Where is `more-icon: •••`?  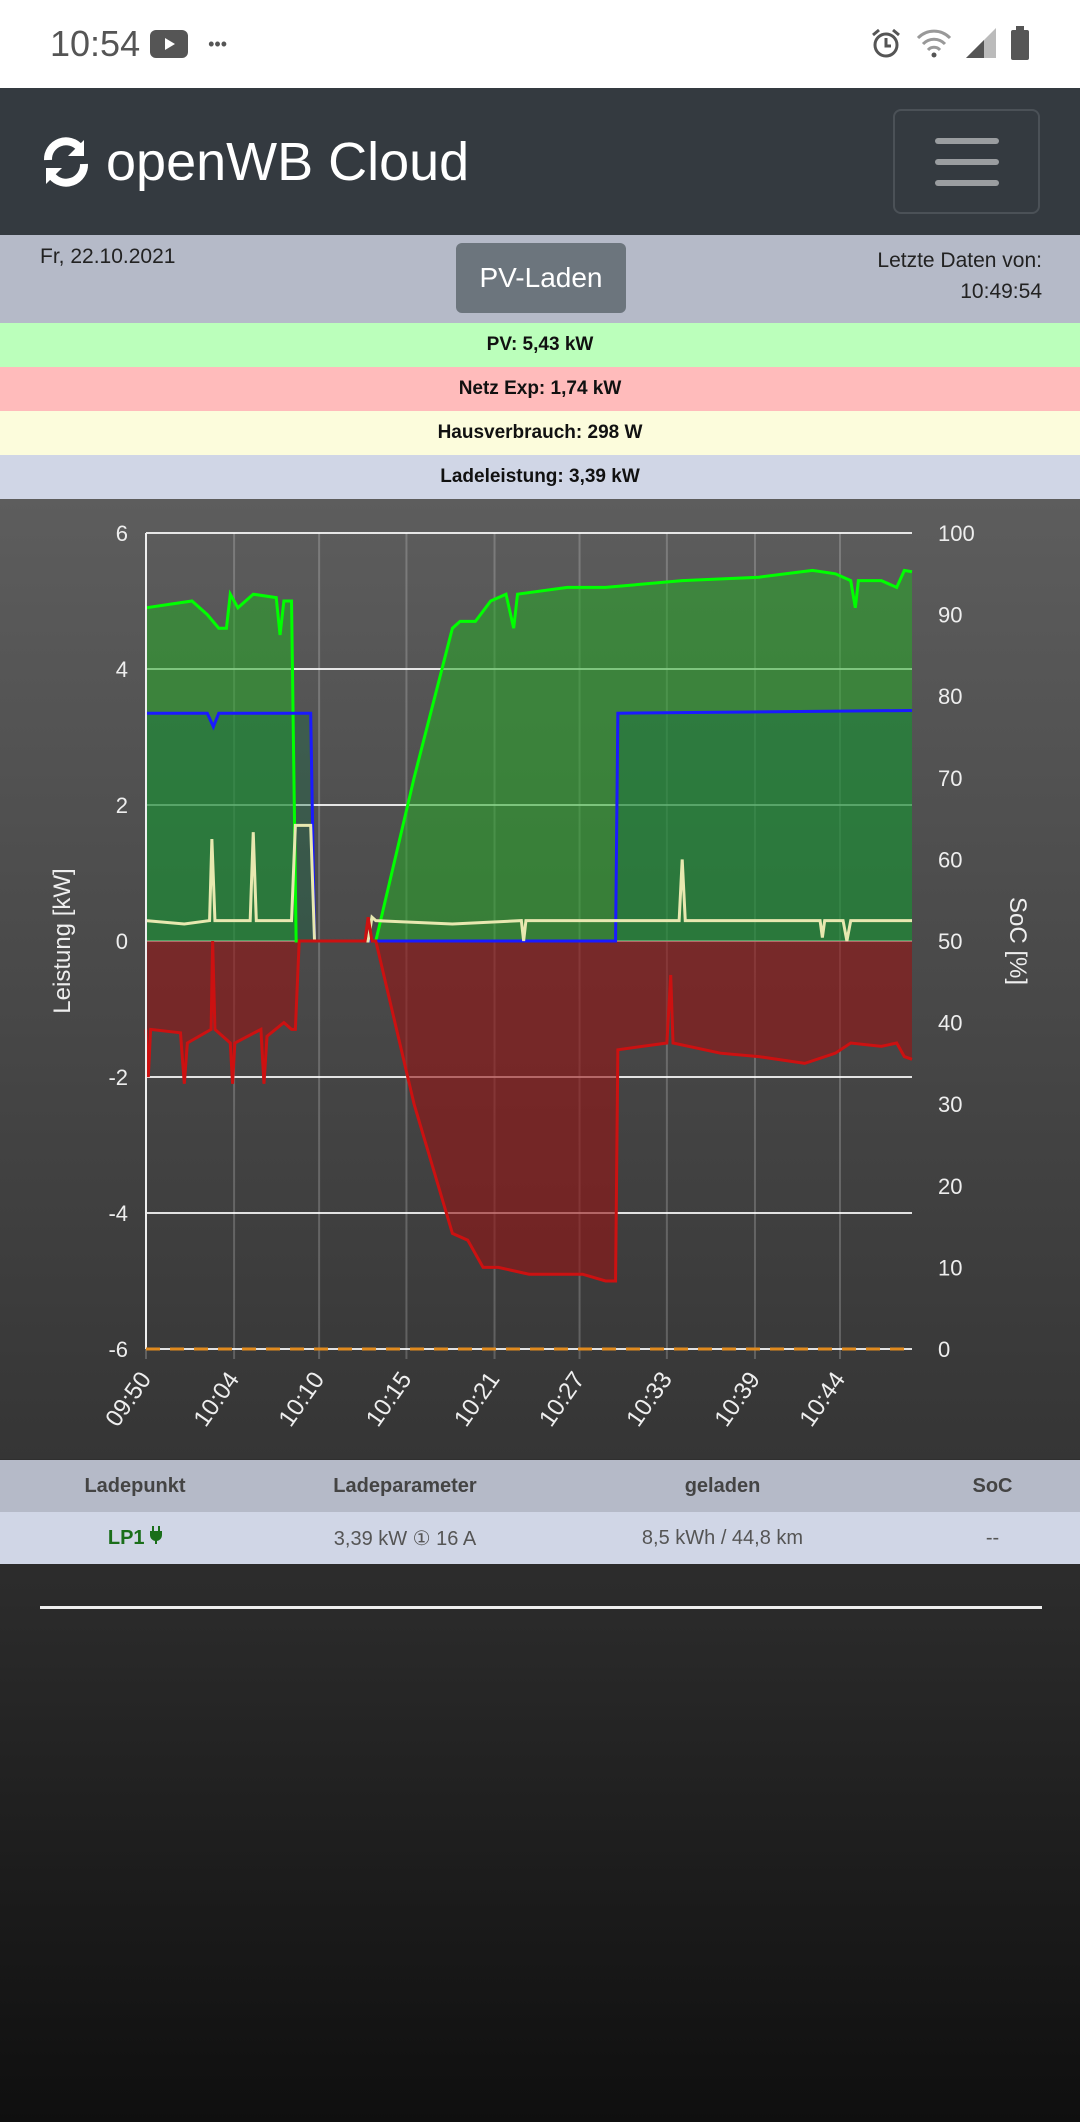 more-icon: ••• is located at coordinates (217, 43).